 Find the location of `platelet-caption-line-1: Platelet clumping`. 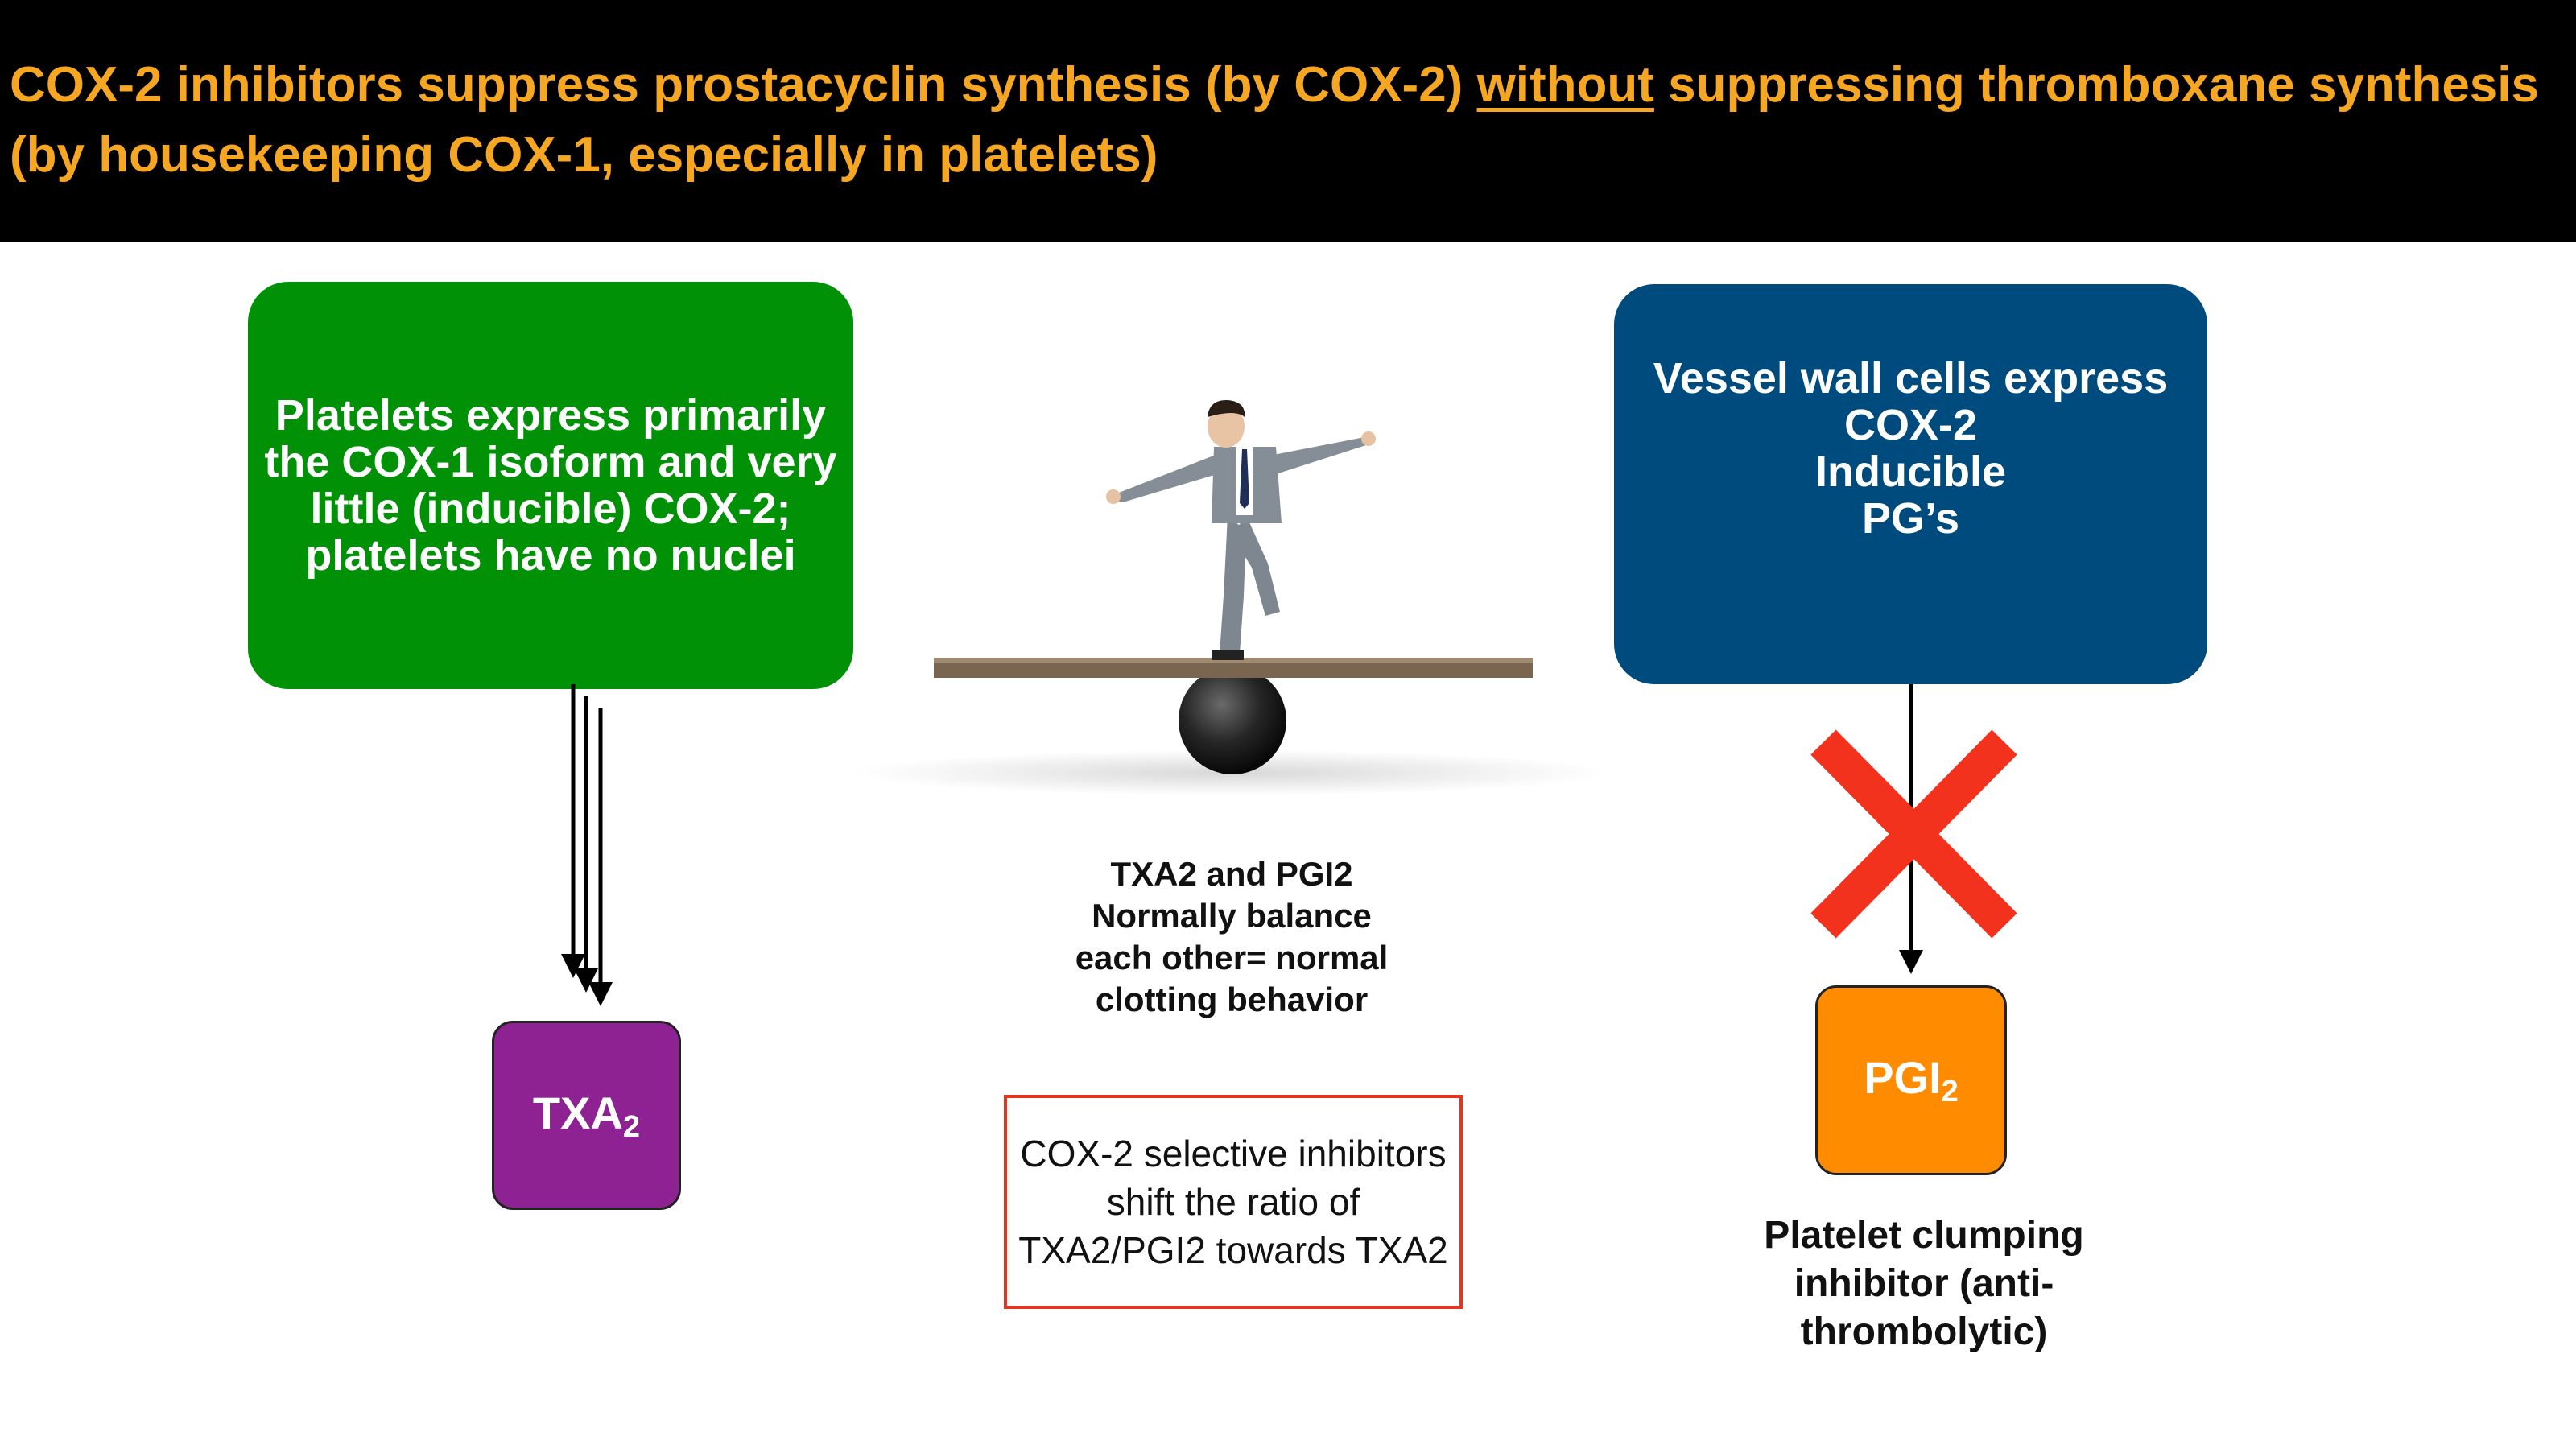

platelet-caption-line-1: Platelet clumping is located at coordinates (1924, 1235).